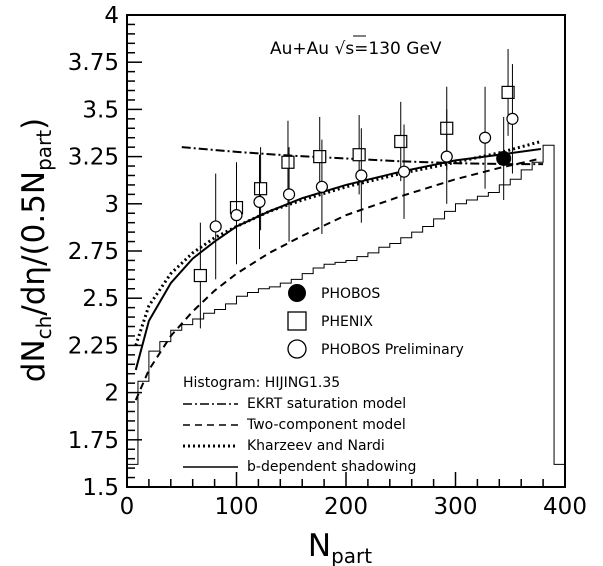 This screenshot has width=603, height=566. I want to click on collision-annotation: Au+Au √s=130 GeV, so click(356, 49).